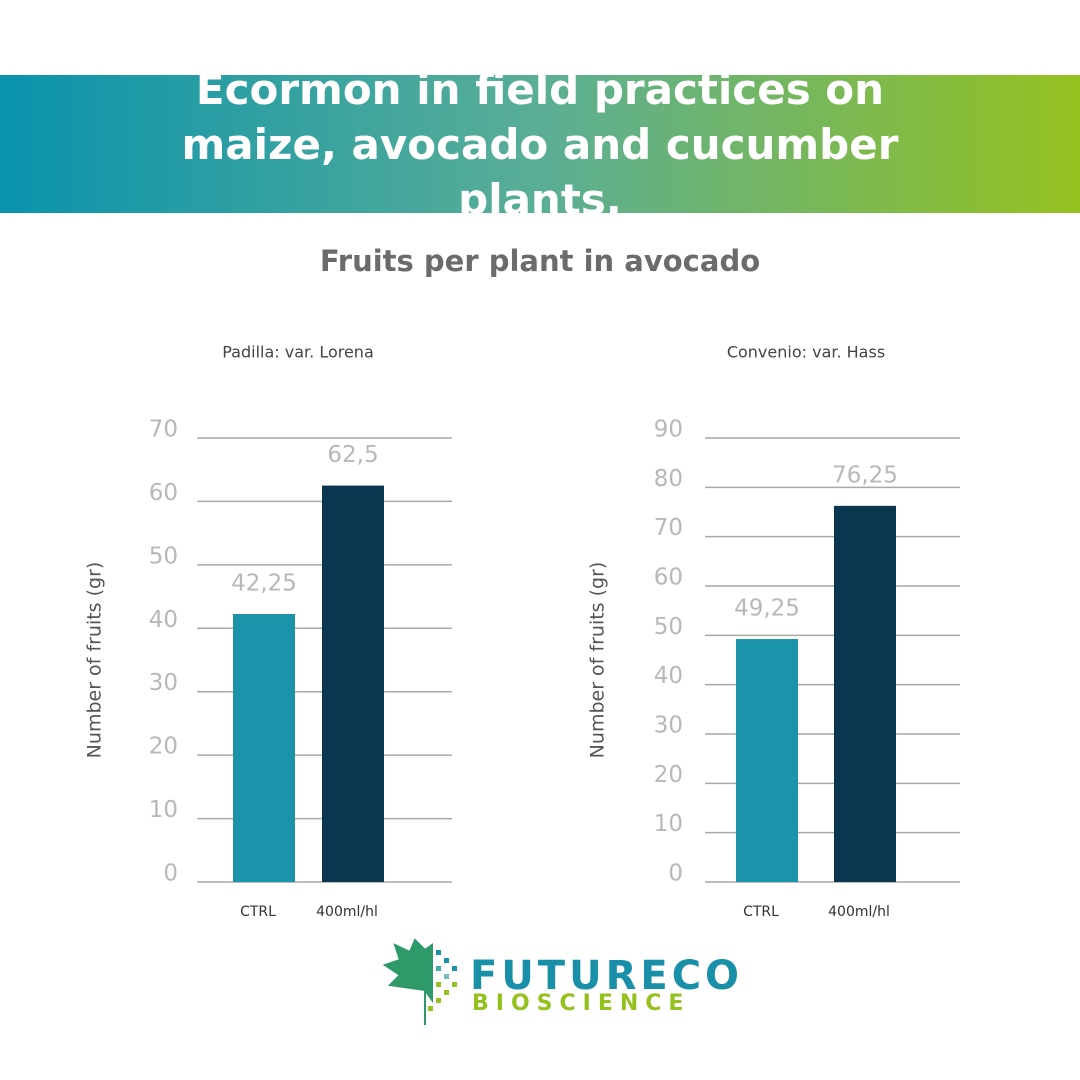 The image size is (1080, 1080). What do you see at coordinates (298, 352) in the screenshot?
I see `chart-title: Padilla: var. Lorena` at bounding box center [298, 352].